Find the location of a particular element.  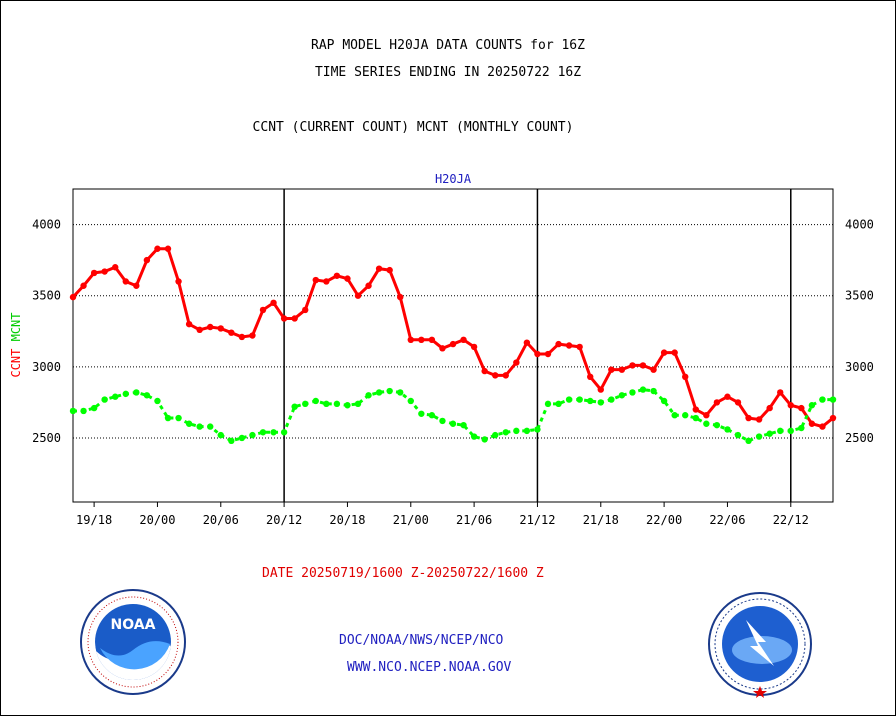

x-tick-label: 22/12 is located at coordinates (791, 520).